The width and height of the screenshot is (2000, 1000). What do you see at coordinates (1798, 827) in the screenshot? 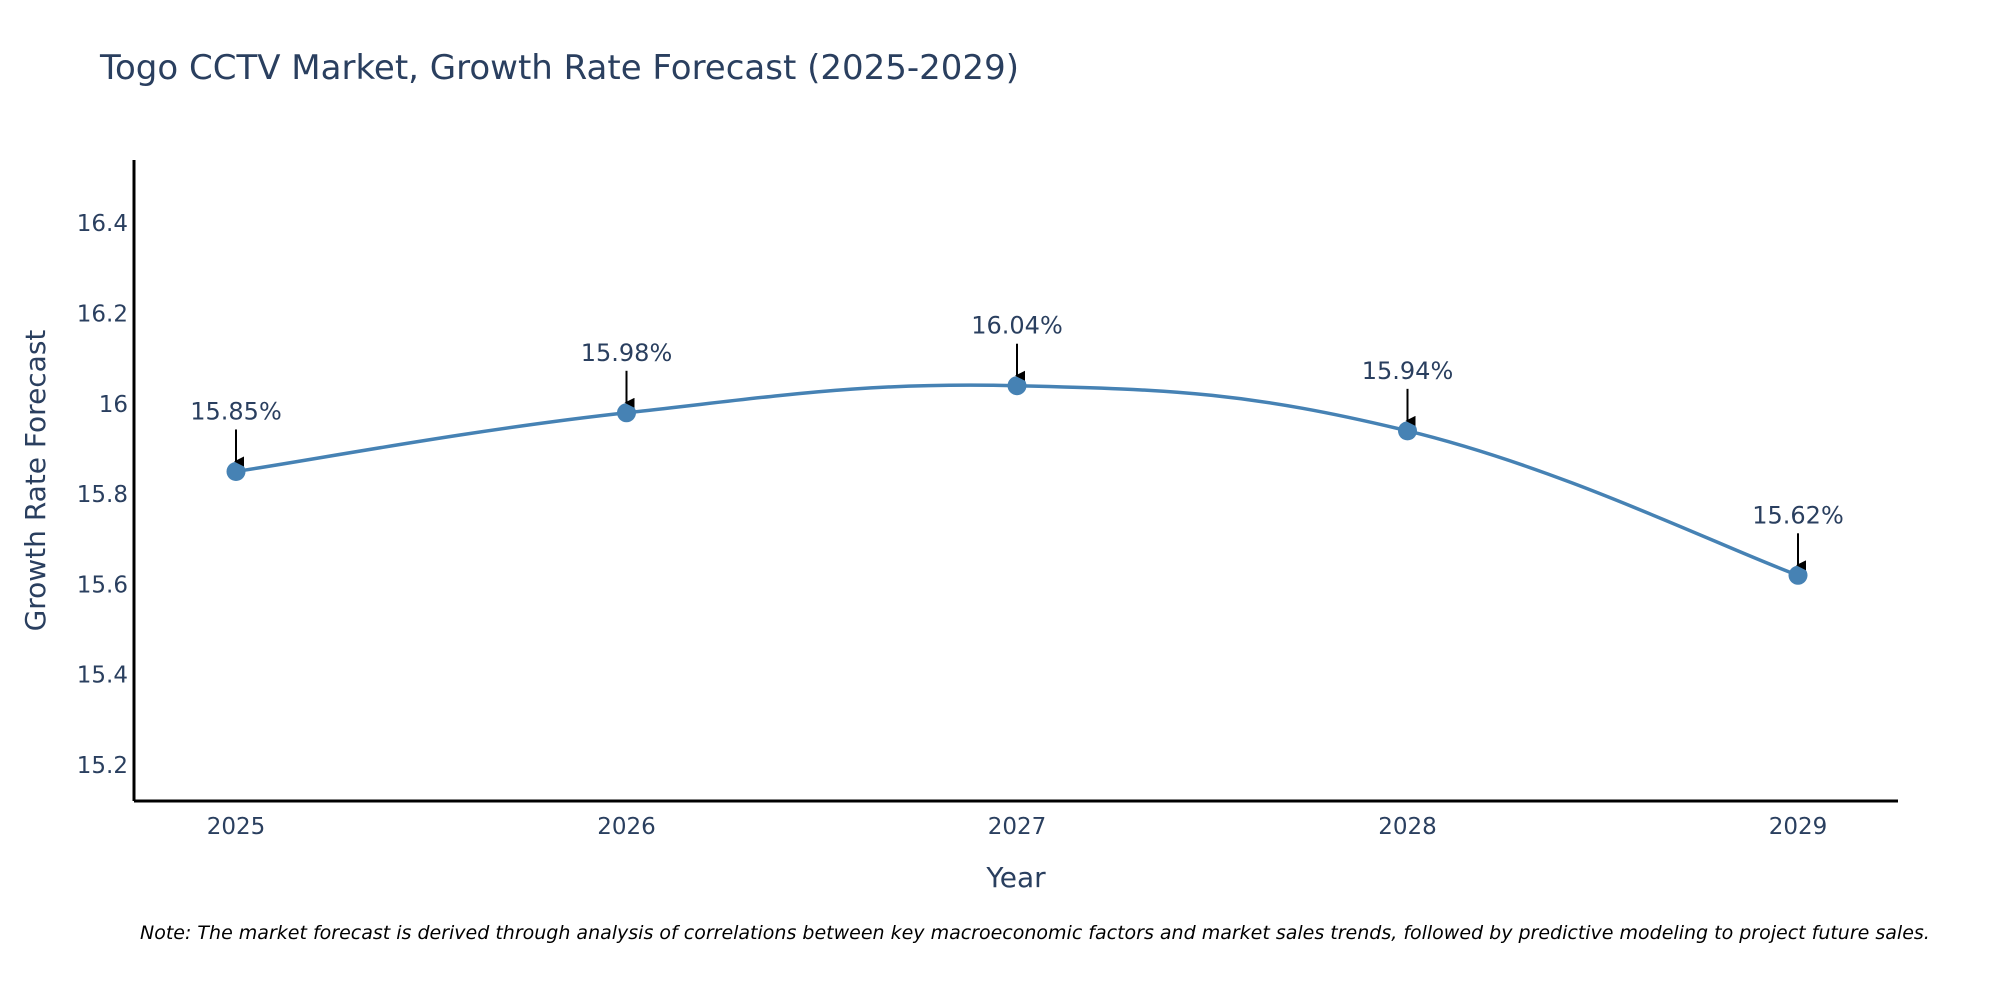
I see `x-tick-label: 2029` at bounding box center [1798, 827].